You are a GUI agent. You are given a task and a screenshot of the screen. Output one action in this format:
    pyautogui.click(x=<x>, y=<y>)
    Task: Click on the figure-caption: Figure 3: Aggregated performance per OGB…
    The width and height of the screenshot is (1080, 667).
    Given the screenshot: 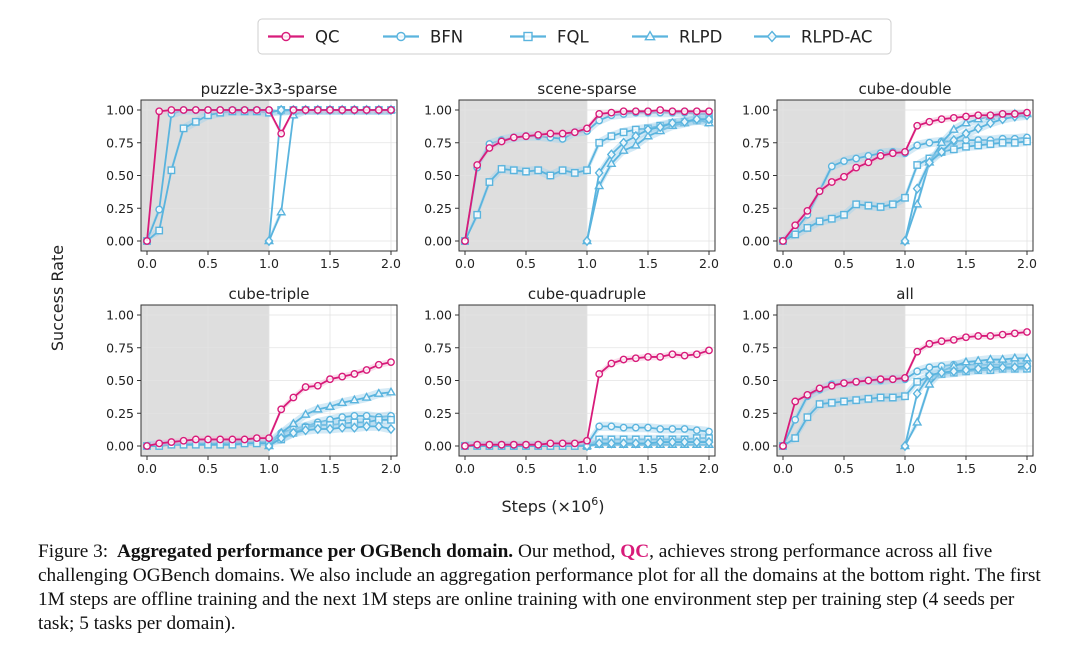 What is the action you would take?
    pyautogui.click(x=544, y=588)
    